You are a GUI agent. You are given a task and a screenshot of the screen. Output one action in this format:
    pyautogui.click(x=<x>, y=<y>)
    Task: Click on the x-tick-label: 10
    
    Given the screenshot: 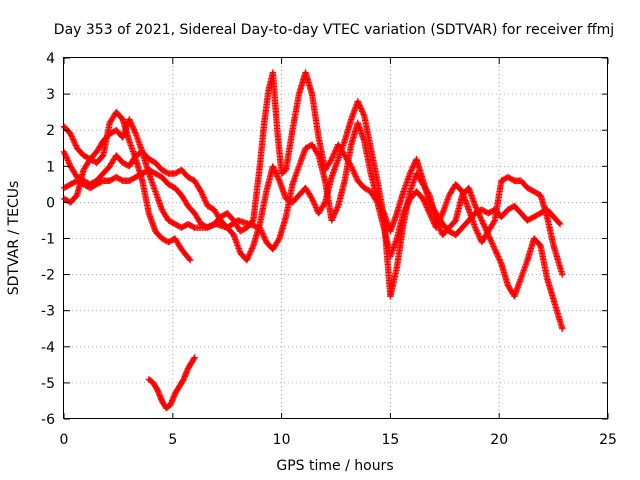 What is the action you would take?
    pyautogui.click(x=282, y=440)
    